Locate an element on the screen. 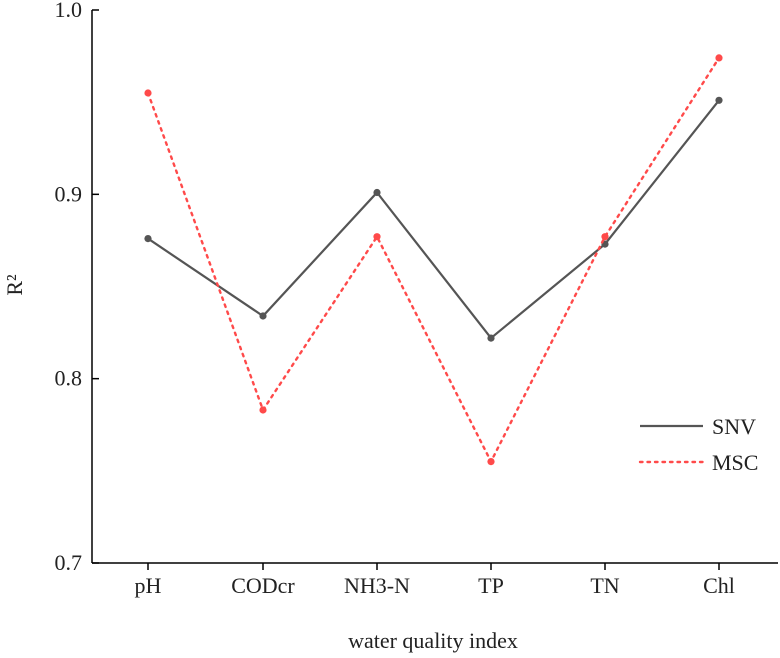  x-tick-label: NH3-N is located at coordinates (377, 585).